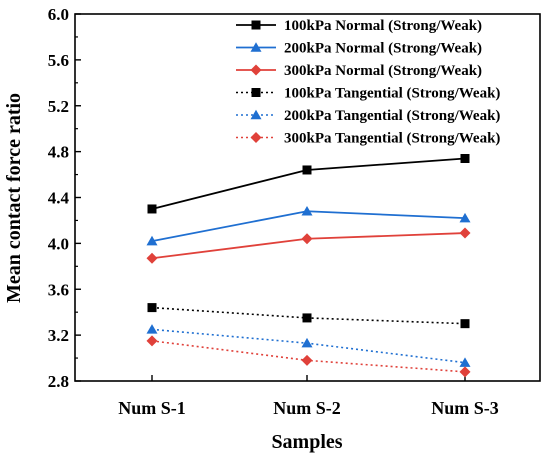 This screenshot has height=466, width=550. I want to click on y-tick-label: 4.8, so click(58, 152).